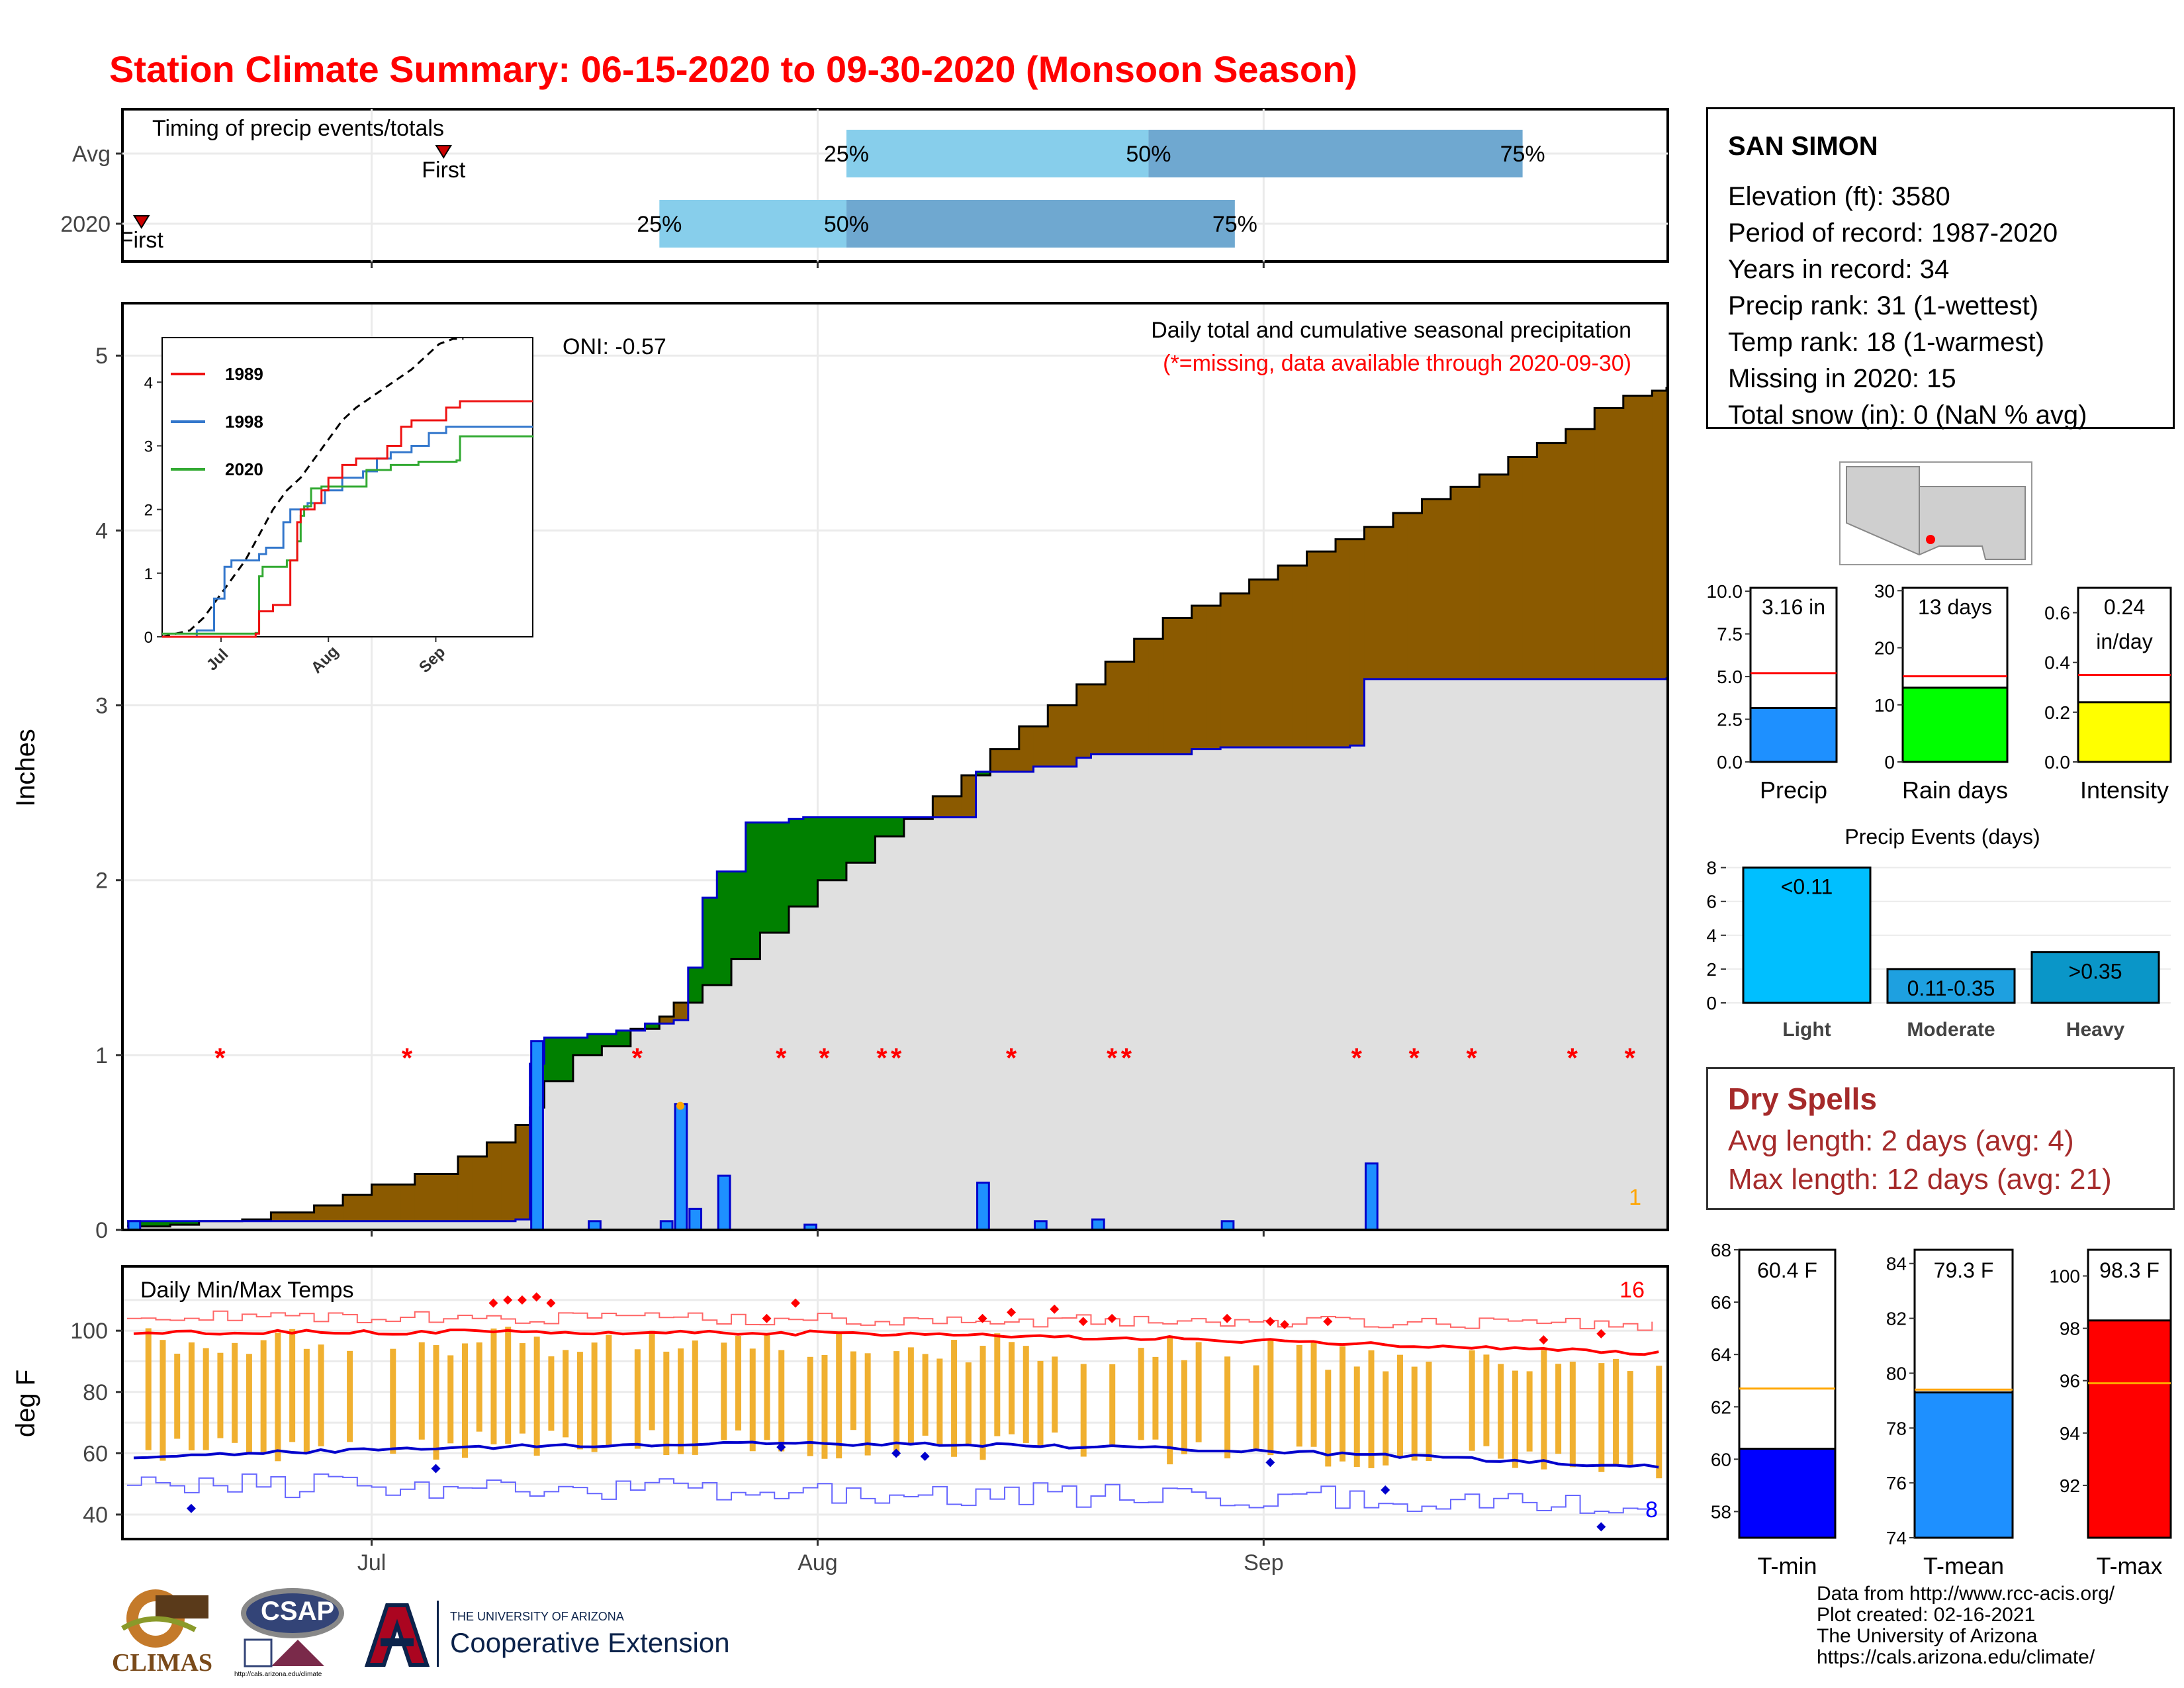  What do you see at coordinates (1901, 1141) in the screenshot?
I see `dry-spells-avg: Avg length: 2 days (avg: 4)` at bounding box center [1901, 1141].